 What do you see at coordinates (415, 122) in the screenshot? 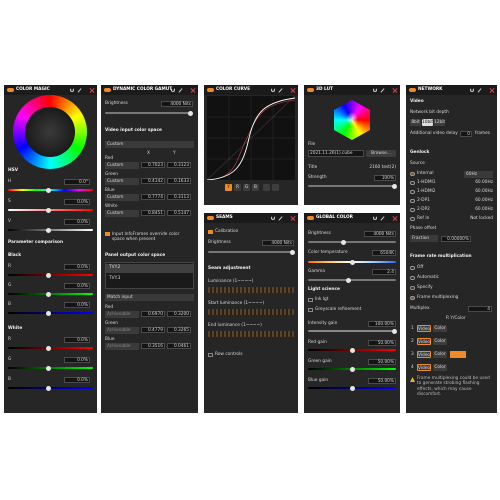
I see `bit-depth-button: 8bit` at bounding box center [415, 122].